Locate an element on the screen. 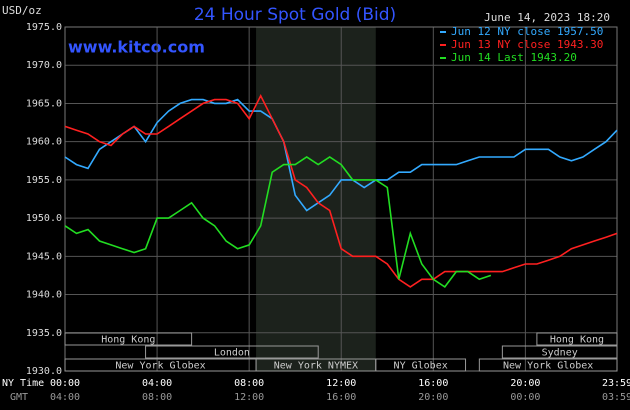 Image resolution: width=630 pixels, height=410 pixels. y-tick-label: 1935.0 is located at coordinates (44, 333).